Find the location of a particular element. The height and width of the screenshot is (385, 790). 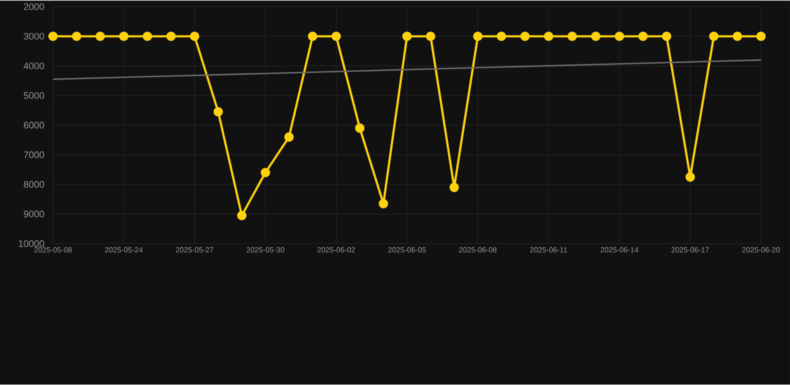

y-tick-label: 10000 is located at coordinates (31, 244).